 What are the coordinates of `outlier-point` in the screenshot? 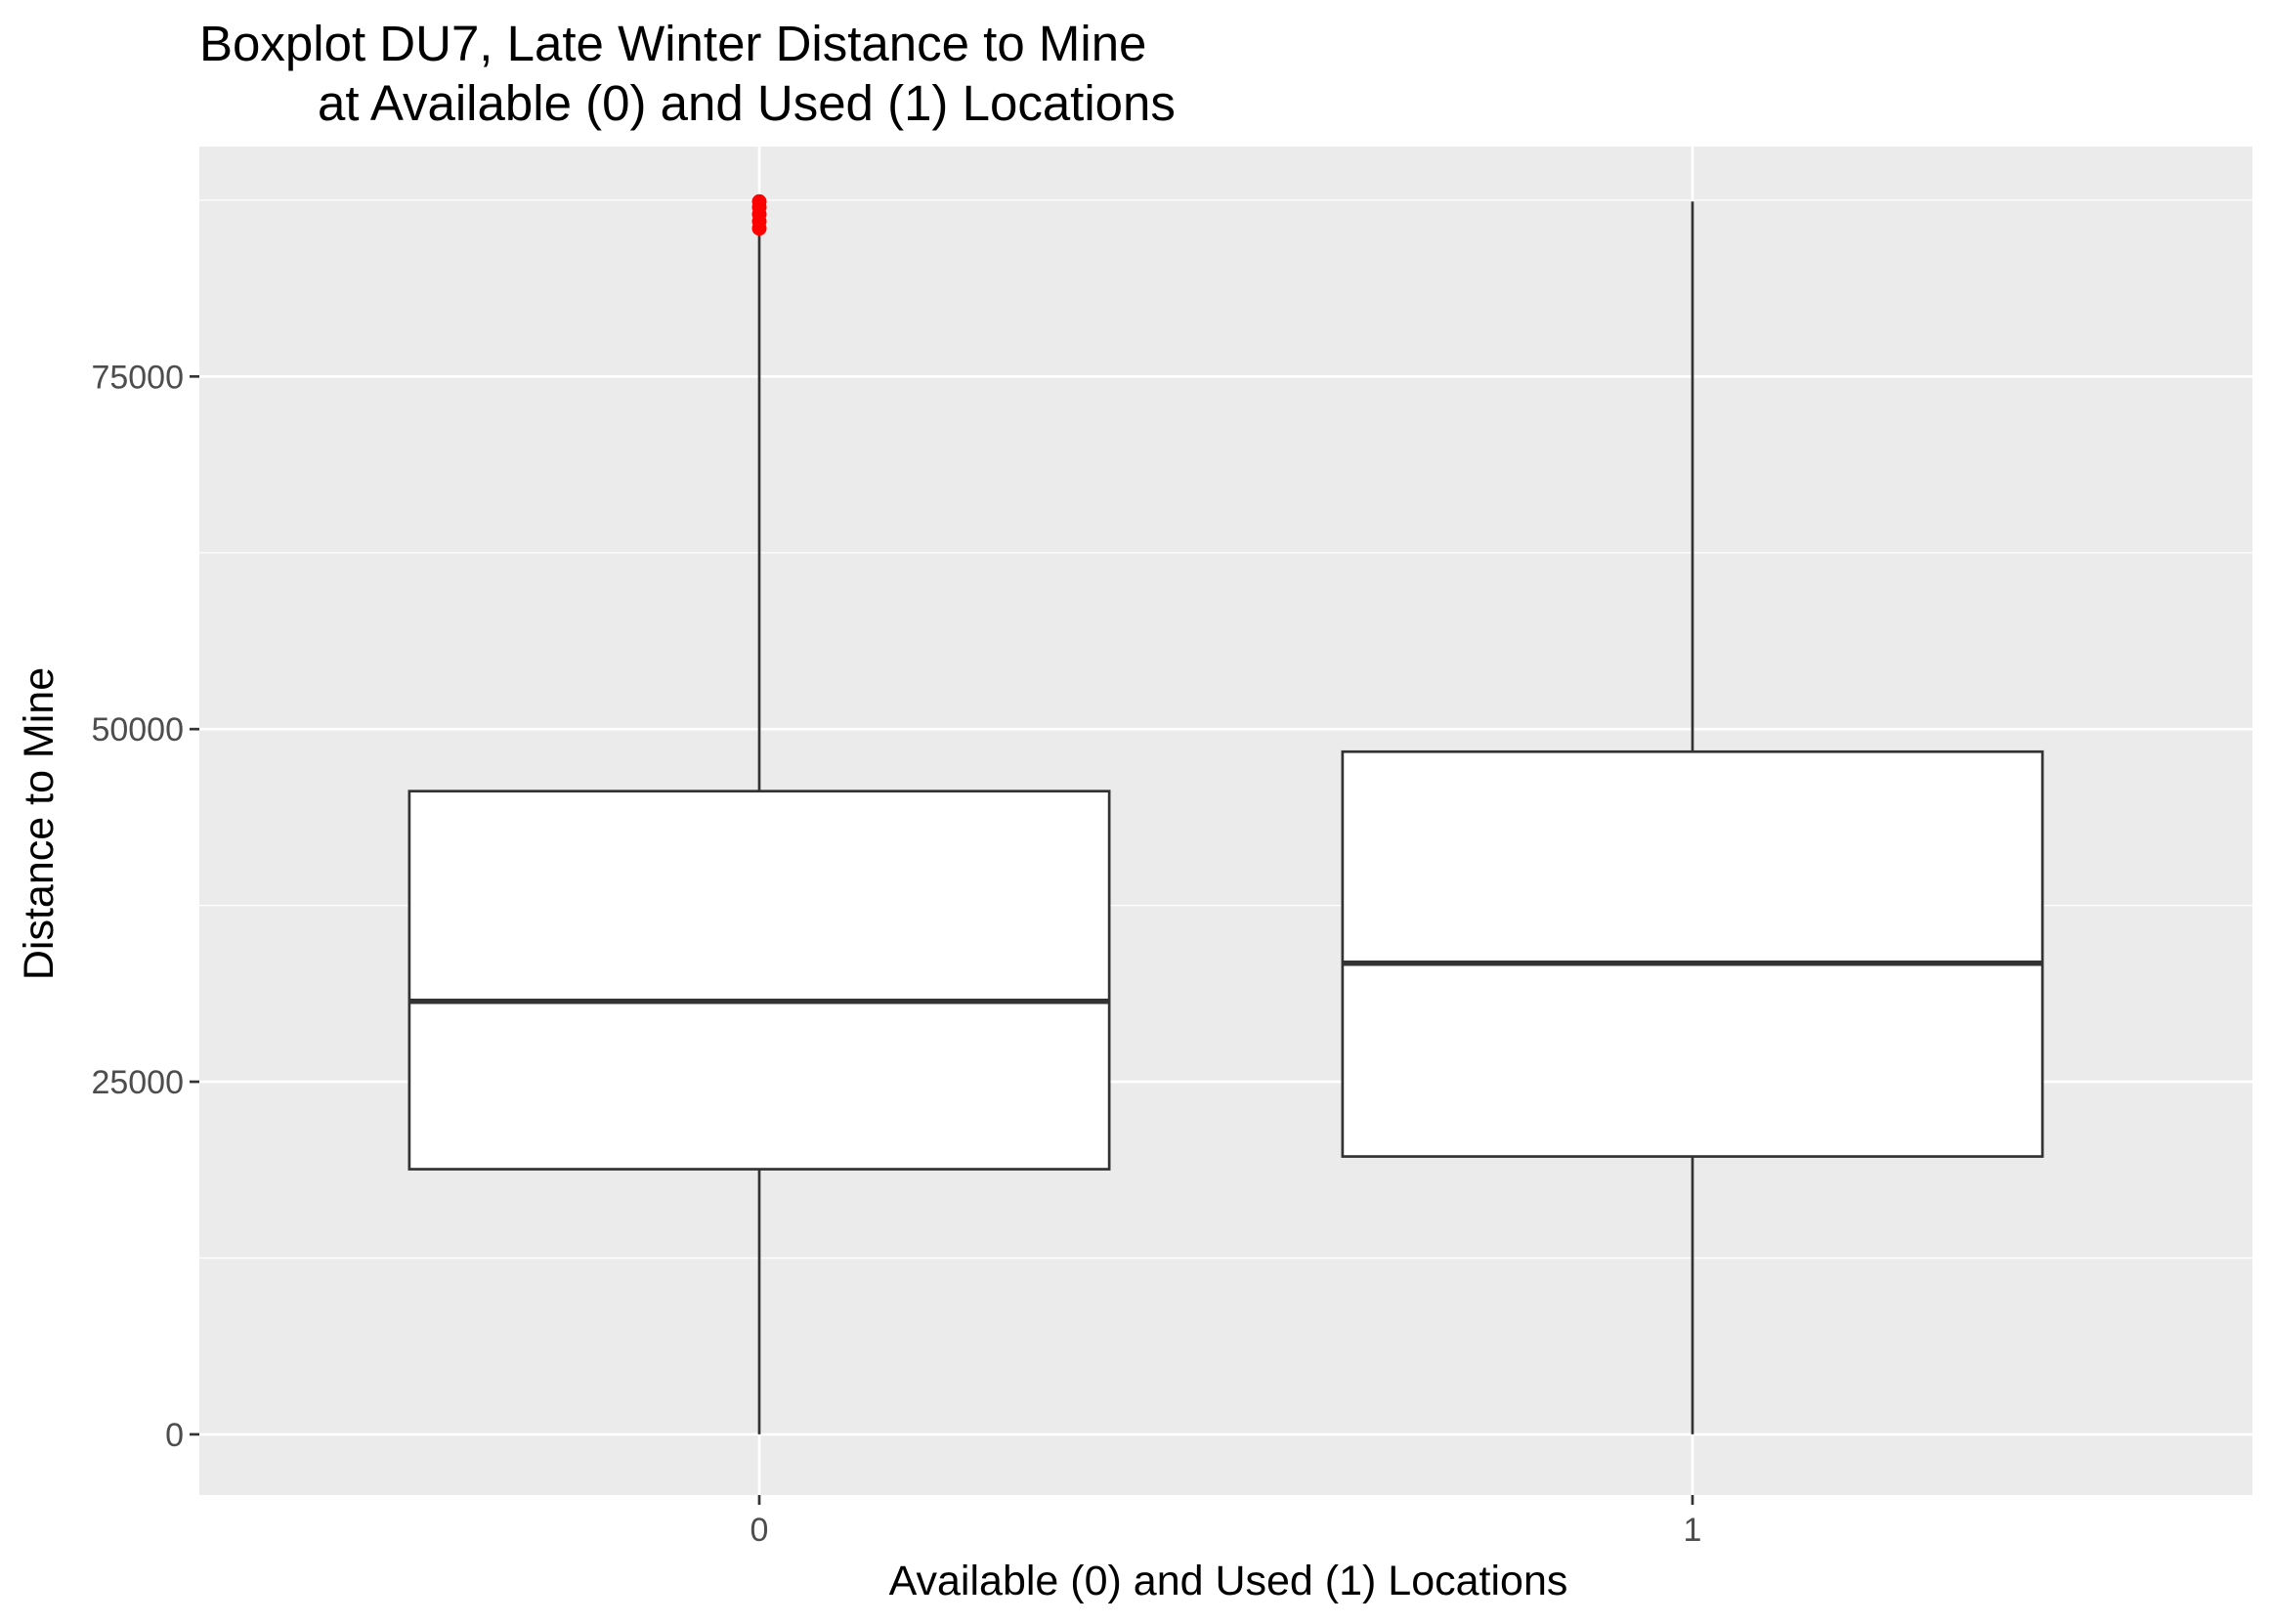 It's located at (759, 201).